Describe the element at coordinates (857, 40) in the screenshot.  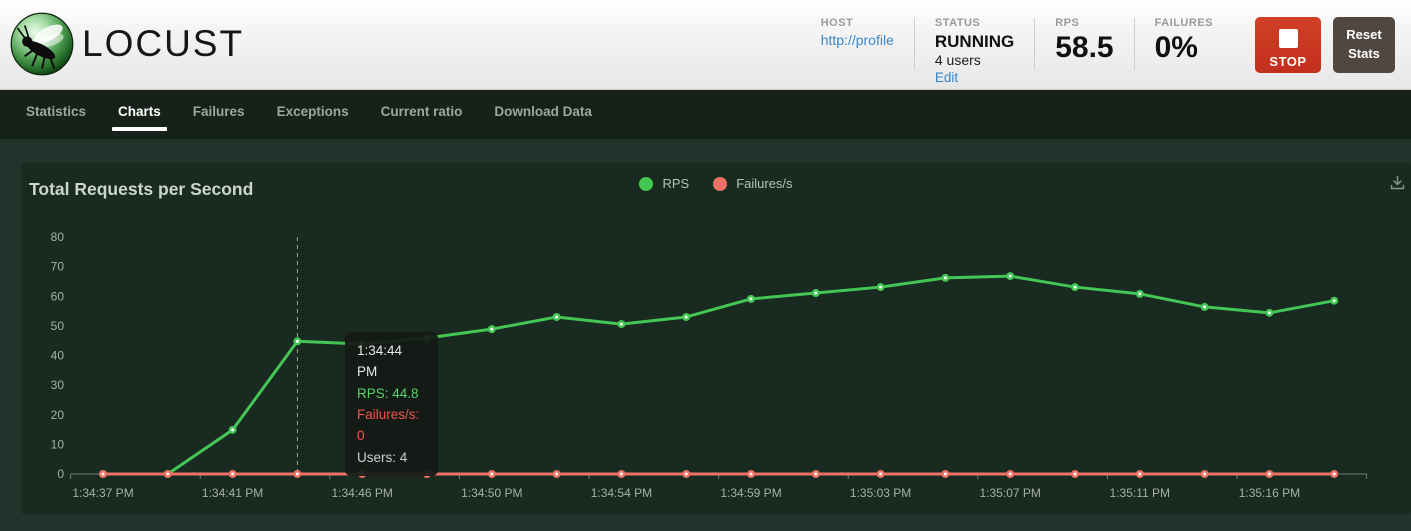
I see `host-value: http://profile` at that location.